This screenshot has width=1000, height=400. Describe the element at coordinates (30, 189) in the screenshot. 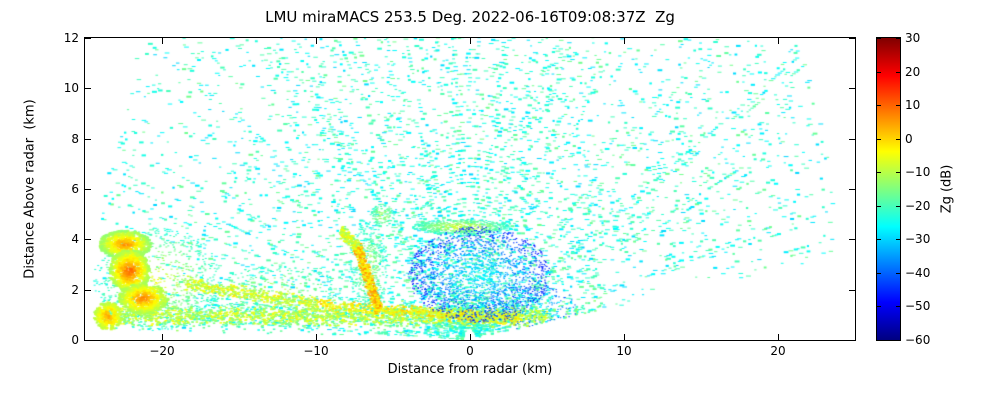

I see `y-axis-label: Distance Above radar (km)` at that location.